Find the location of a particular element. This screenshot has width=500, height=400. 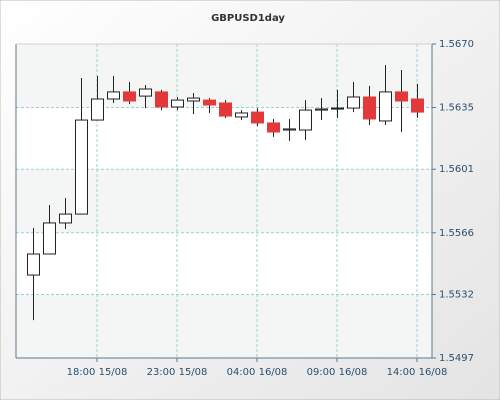

x-tick-label: 09:00 16/08 is located at coordinates (337, 372).